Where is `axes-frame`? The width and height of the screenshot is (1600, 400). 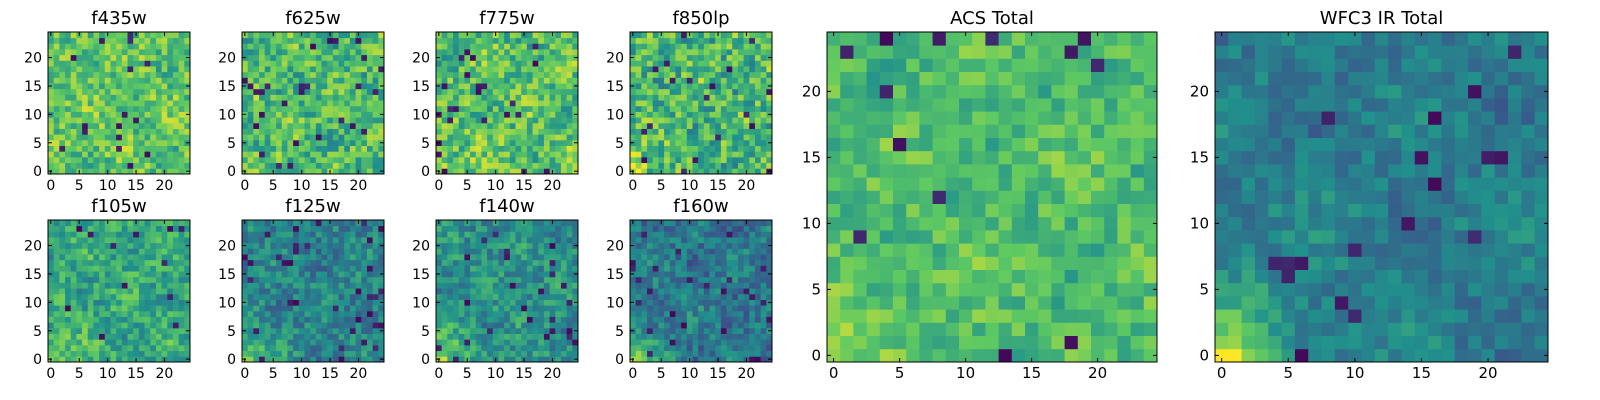
axes-frame is located at coordinates (119, 291).